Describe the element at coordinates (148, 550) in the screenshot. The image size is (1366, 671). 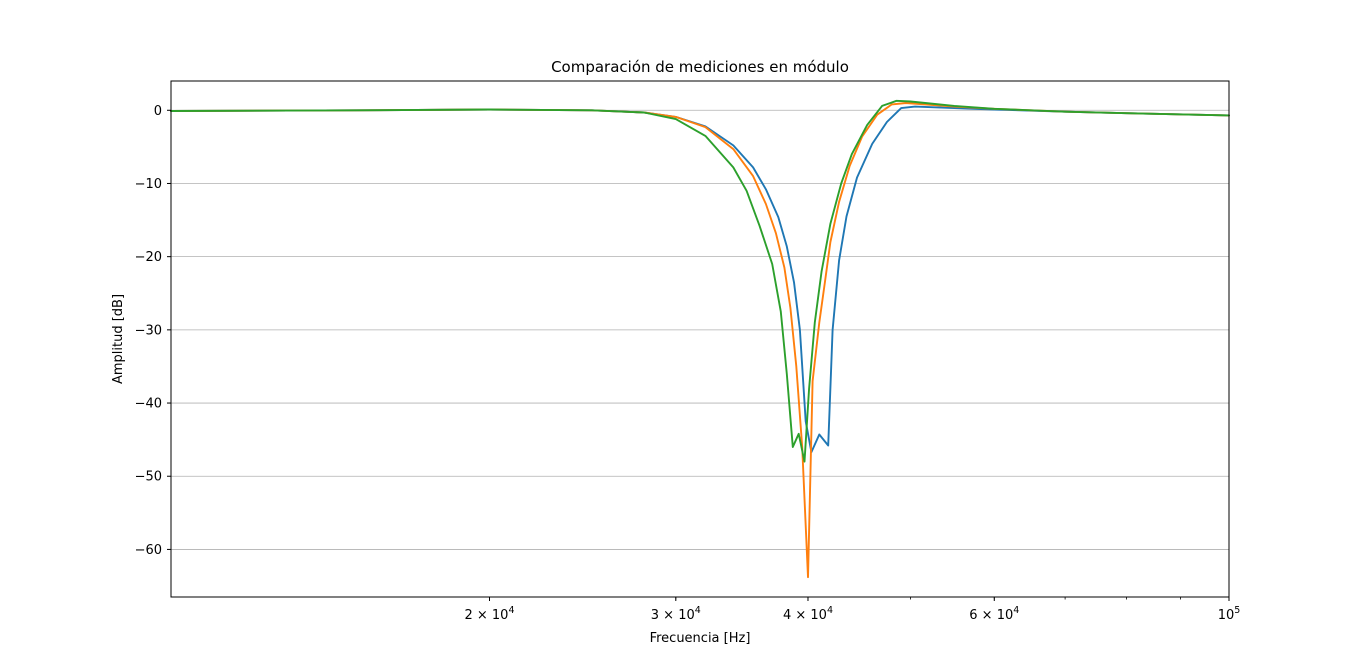
I see `y-tick-label: −60` at that location.